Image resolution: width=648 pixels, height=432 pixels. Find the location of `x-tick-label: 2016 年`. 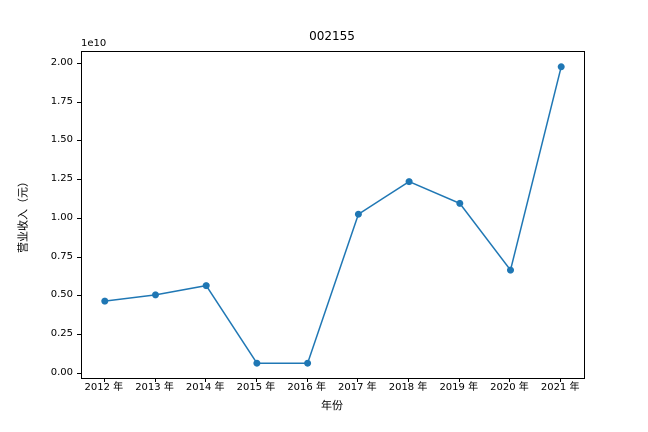

x-tick-label: 2016 年 is located at coordinates (306, 387).